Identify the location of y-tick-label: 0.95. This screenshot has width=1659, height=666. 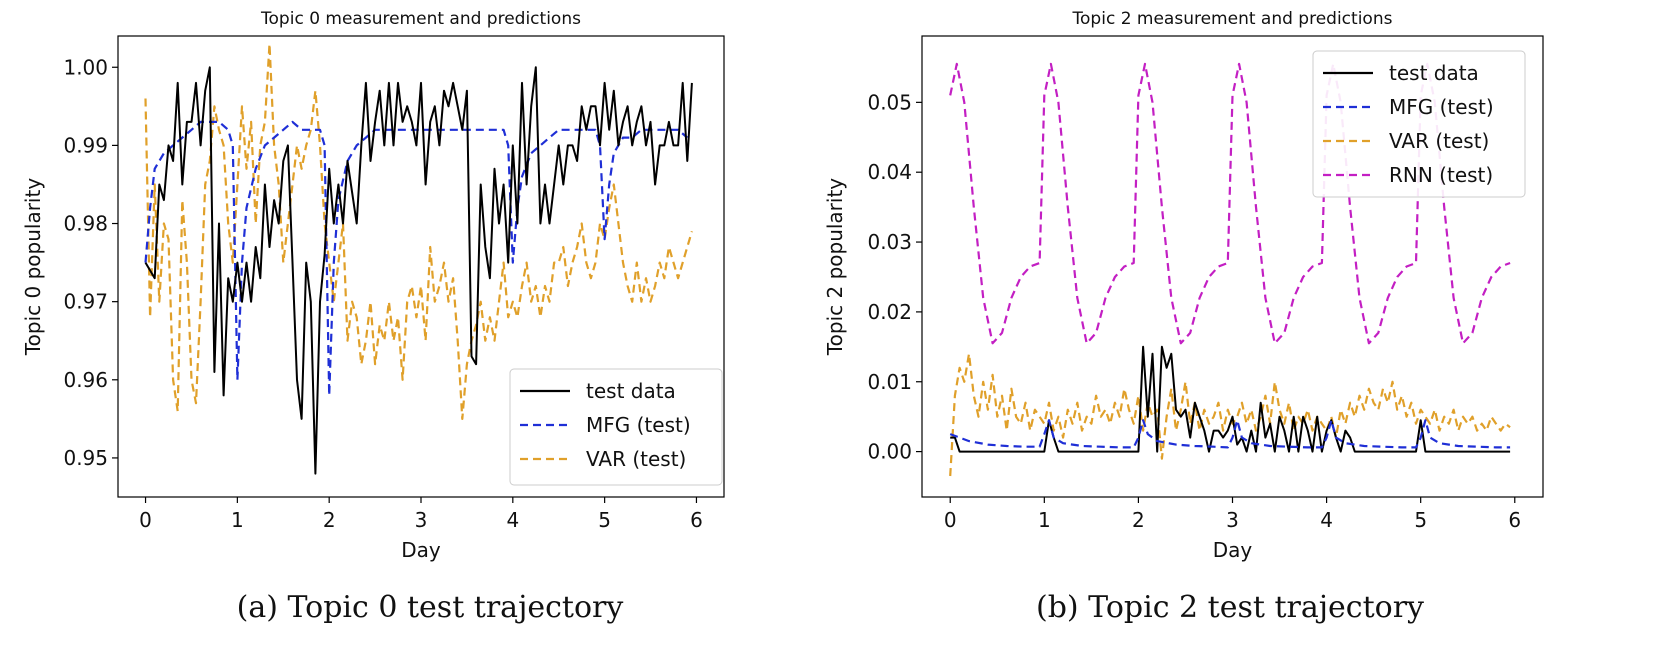
(85, 458).